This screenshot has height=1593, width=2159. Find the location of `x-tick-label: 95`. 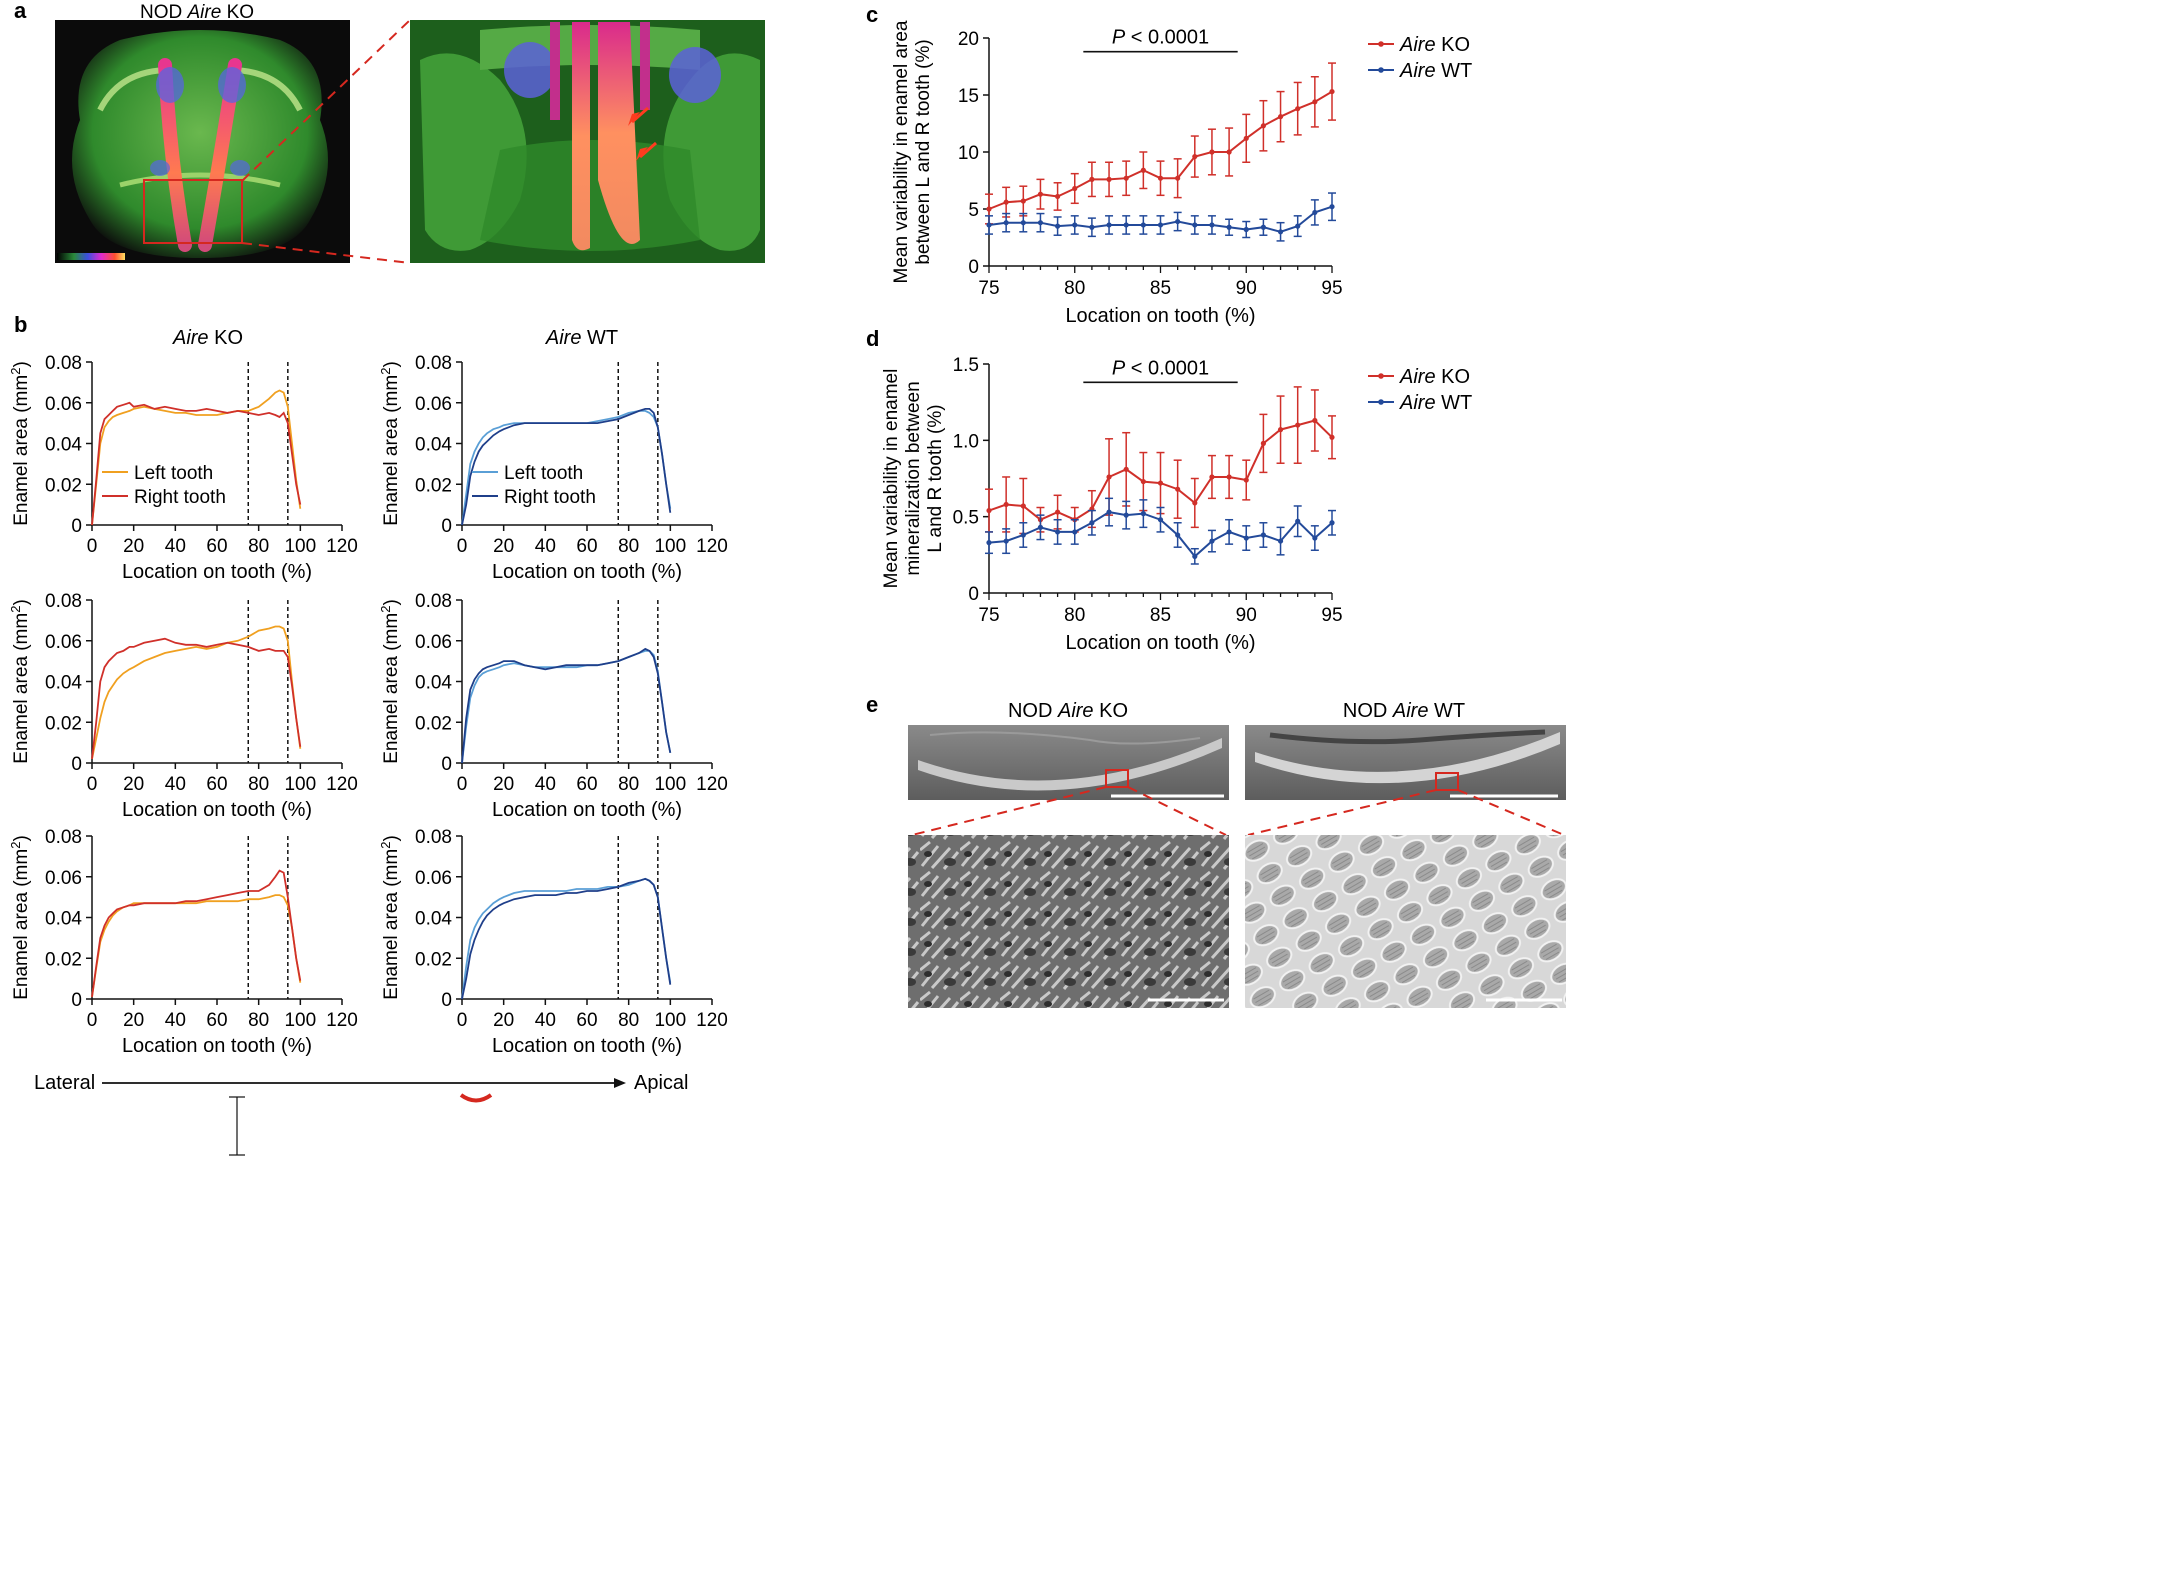

x-tick-label: 95 is located at coordinates (1331, 288).